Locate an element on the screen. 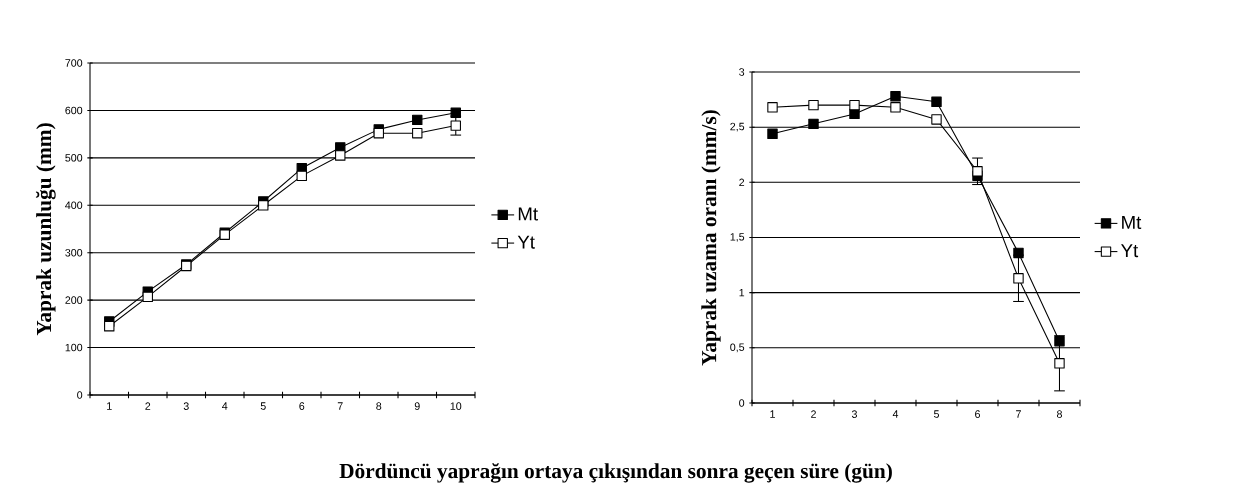 The height and width of the screenshot is (492, 1233). y-tick-label: 500 is located at coordinates (74, 158).